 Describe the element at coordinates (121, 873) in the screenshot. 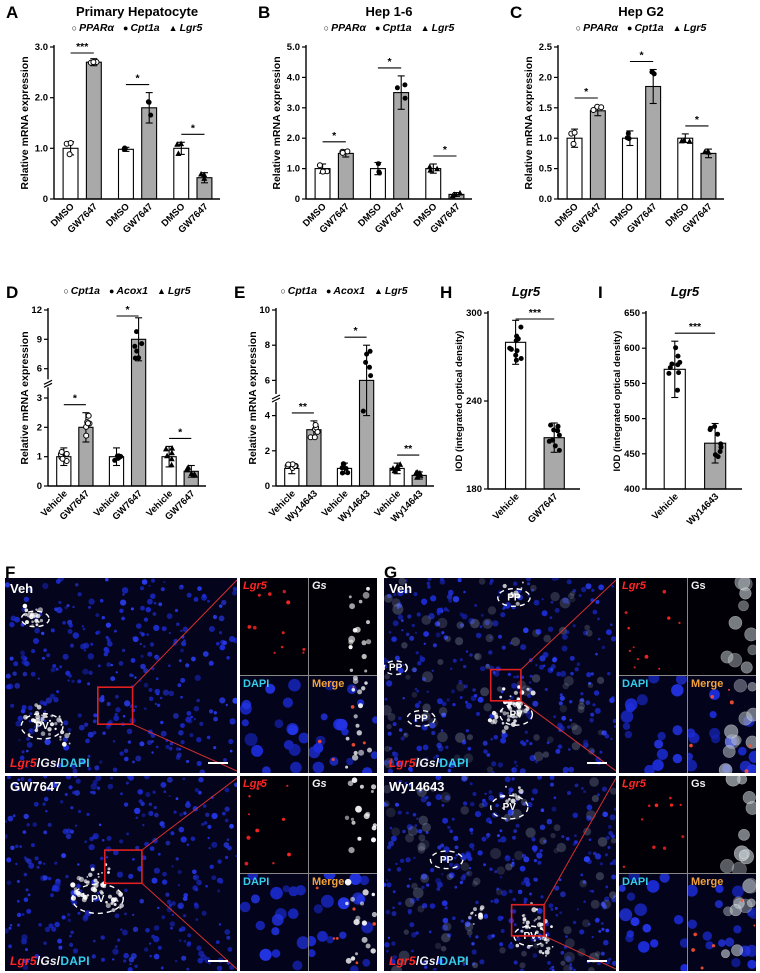

I see `micro-image-f-gw7647: PV GW7647 Lgr5/Gs/DAPI` at that location.